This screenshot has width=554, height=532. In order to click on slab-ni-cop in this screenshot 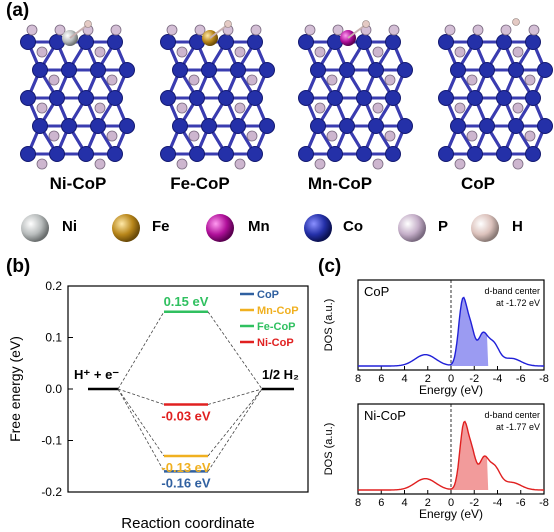, I will do `click(77, 95)`.